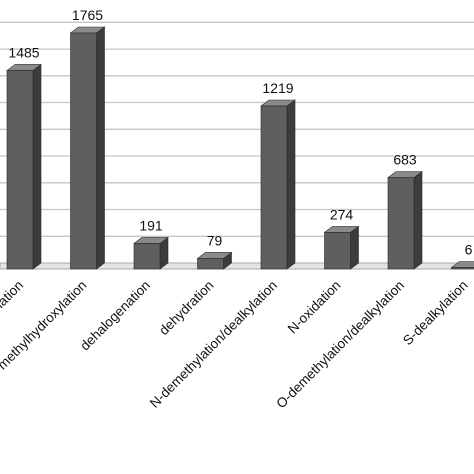 The image size is (474, 474). Describe the element at coordinates (469, 250) in the screenshot. I see `data-label: 6` at that location.